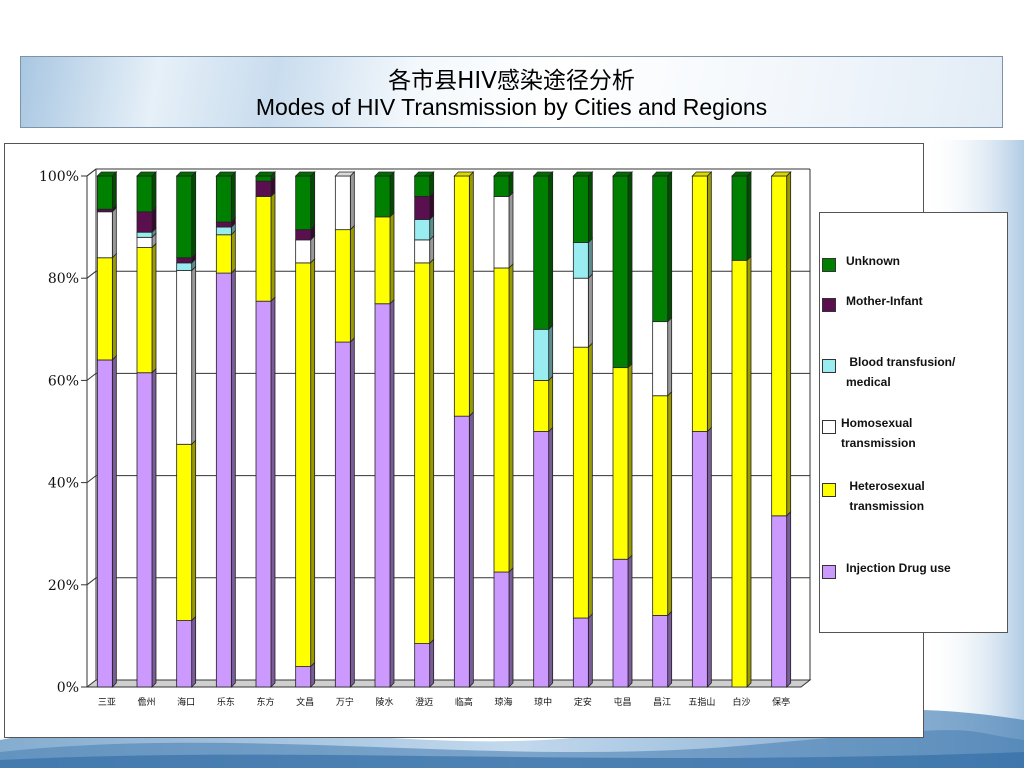 The height and width of the screenshot is (768, 1024). I want to click on bar-1-heterosexual-transmission-side, so click(114, 306).